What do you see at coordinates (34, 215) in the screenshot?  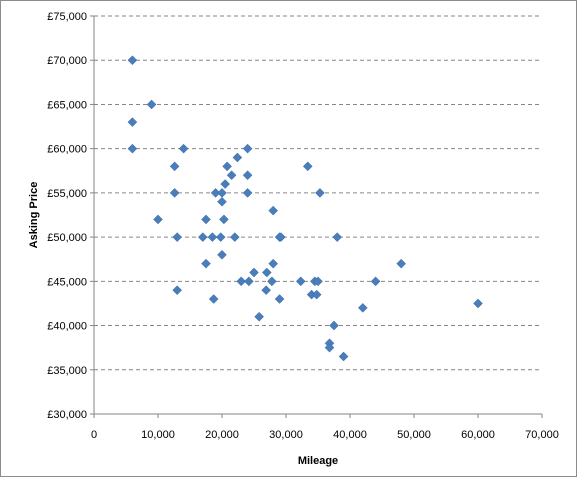 I see `y-axis-title: Asking Price` at bounding box center [34, 215].